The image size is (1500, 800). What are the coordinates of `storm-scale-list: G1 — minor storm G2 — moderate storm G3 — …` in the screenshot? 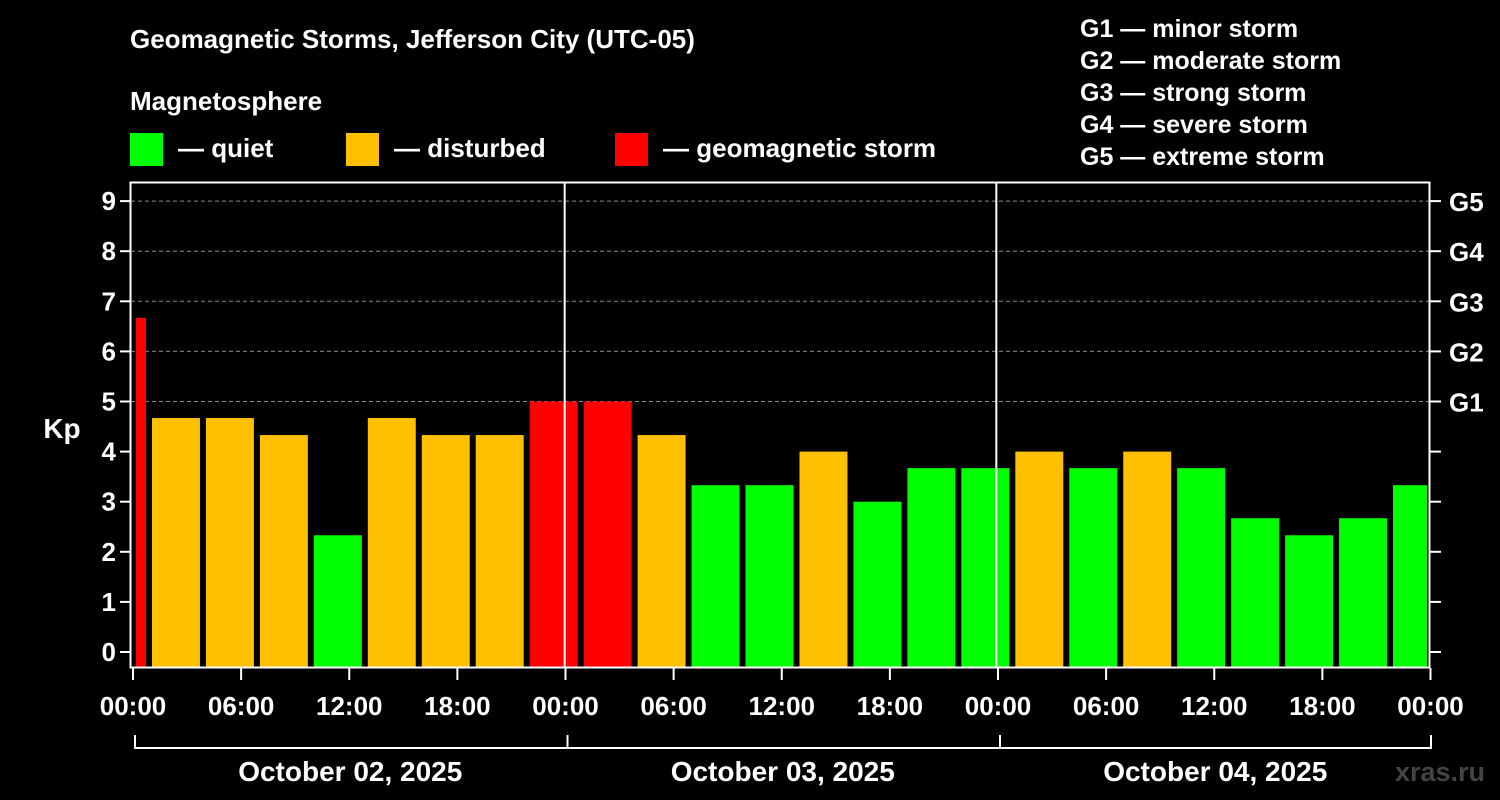 It's located at (1210, 93).